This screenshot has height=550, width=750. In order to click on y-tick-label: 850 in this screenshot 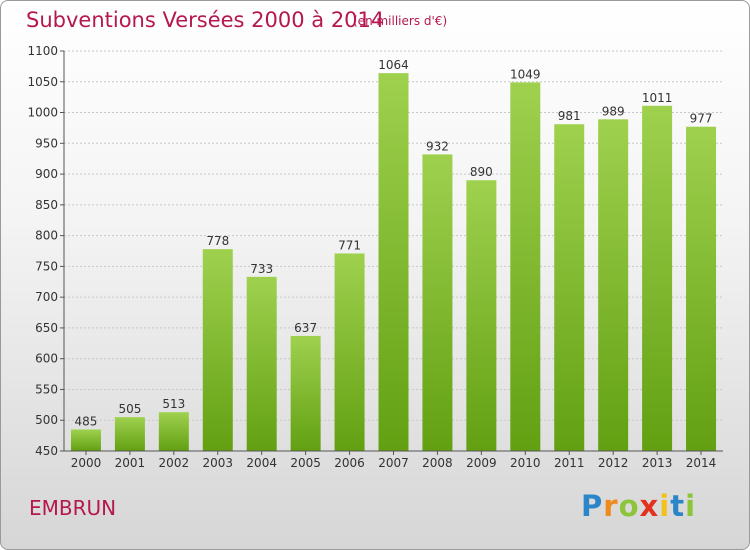, I will do `click(46, 205)`.